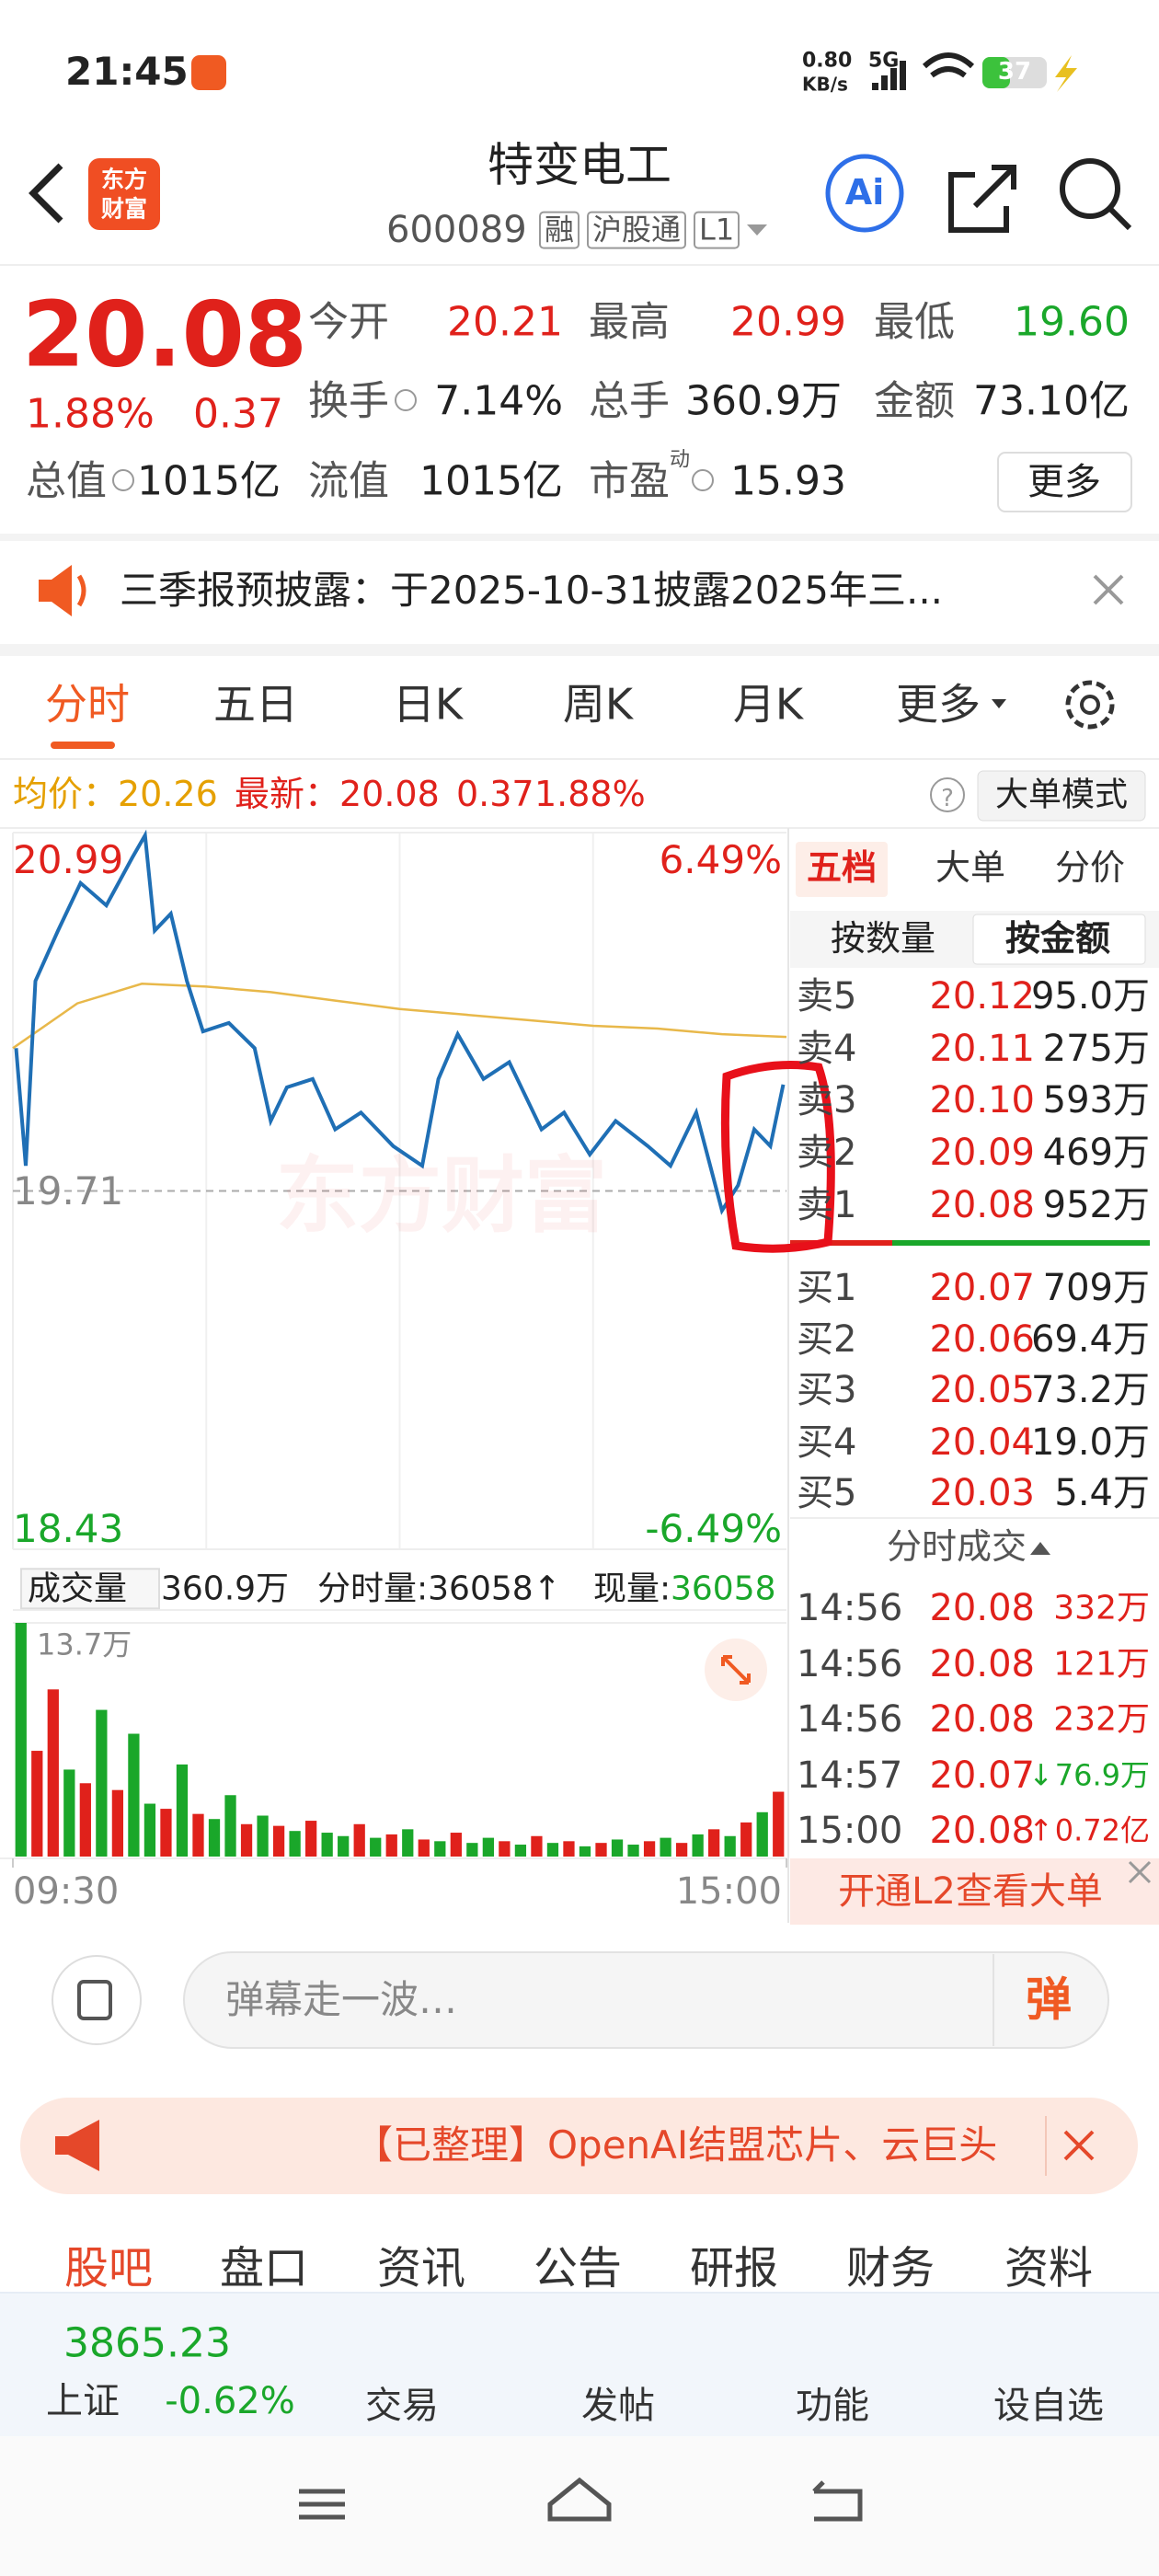 The height and width of the screenshot is (2576, 1159). Describe the element at coordinates (264, 2268) in the screenshot. I see `section-tab: 盘口` at that location.